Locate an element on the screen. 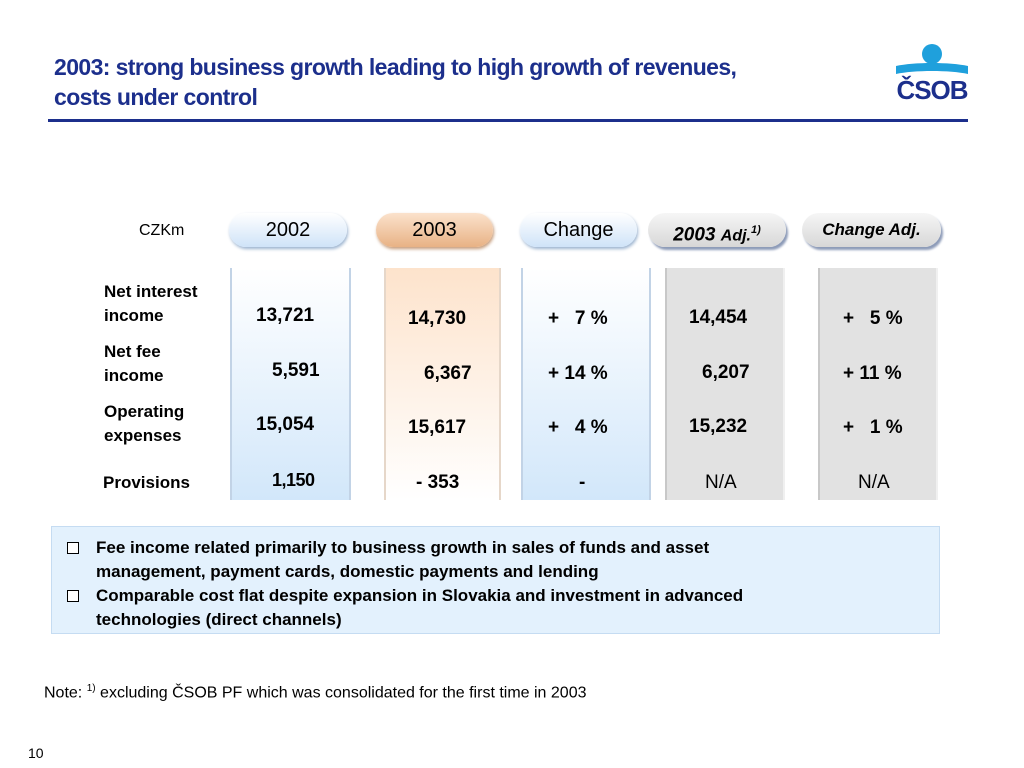 The width and height of the screenshot is (1024, 768). cell-opex-2003-adj: 15,232 is located at coordinates (718, 426).